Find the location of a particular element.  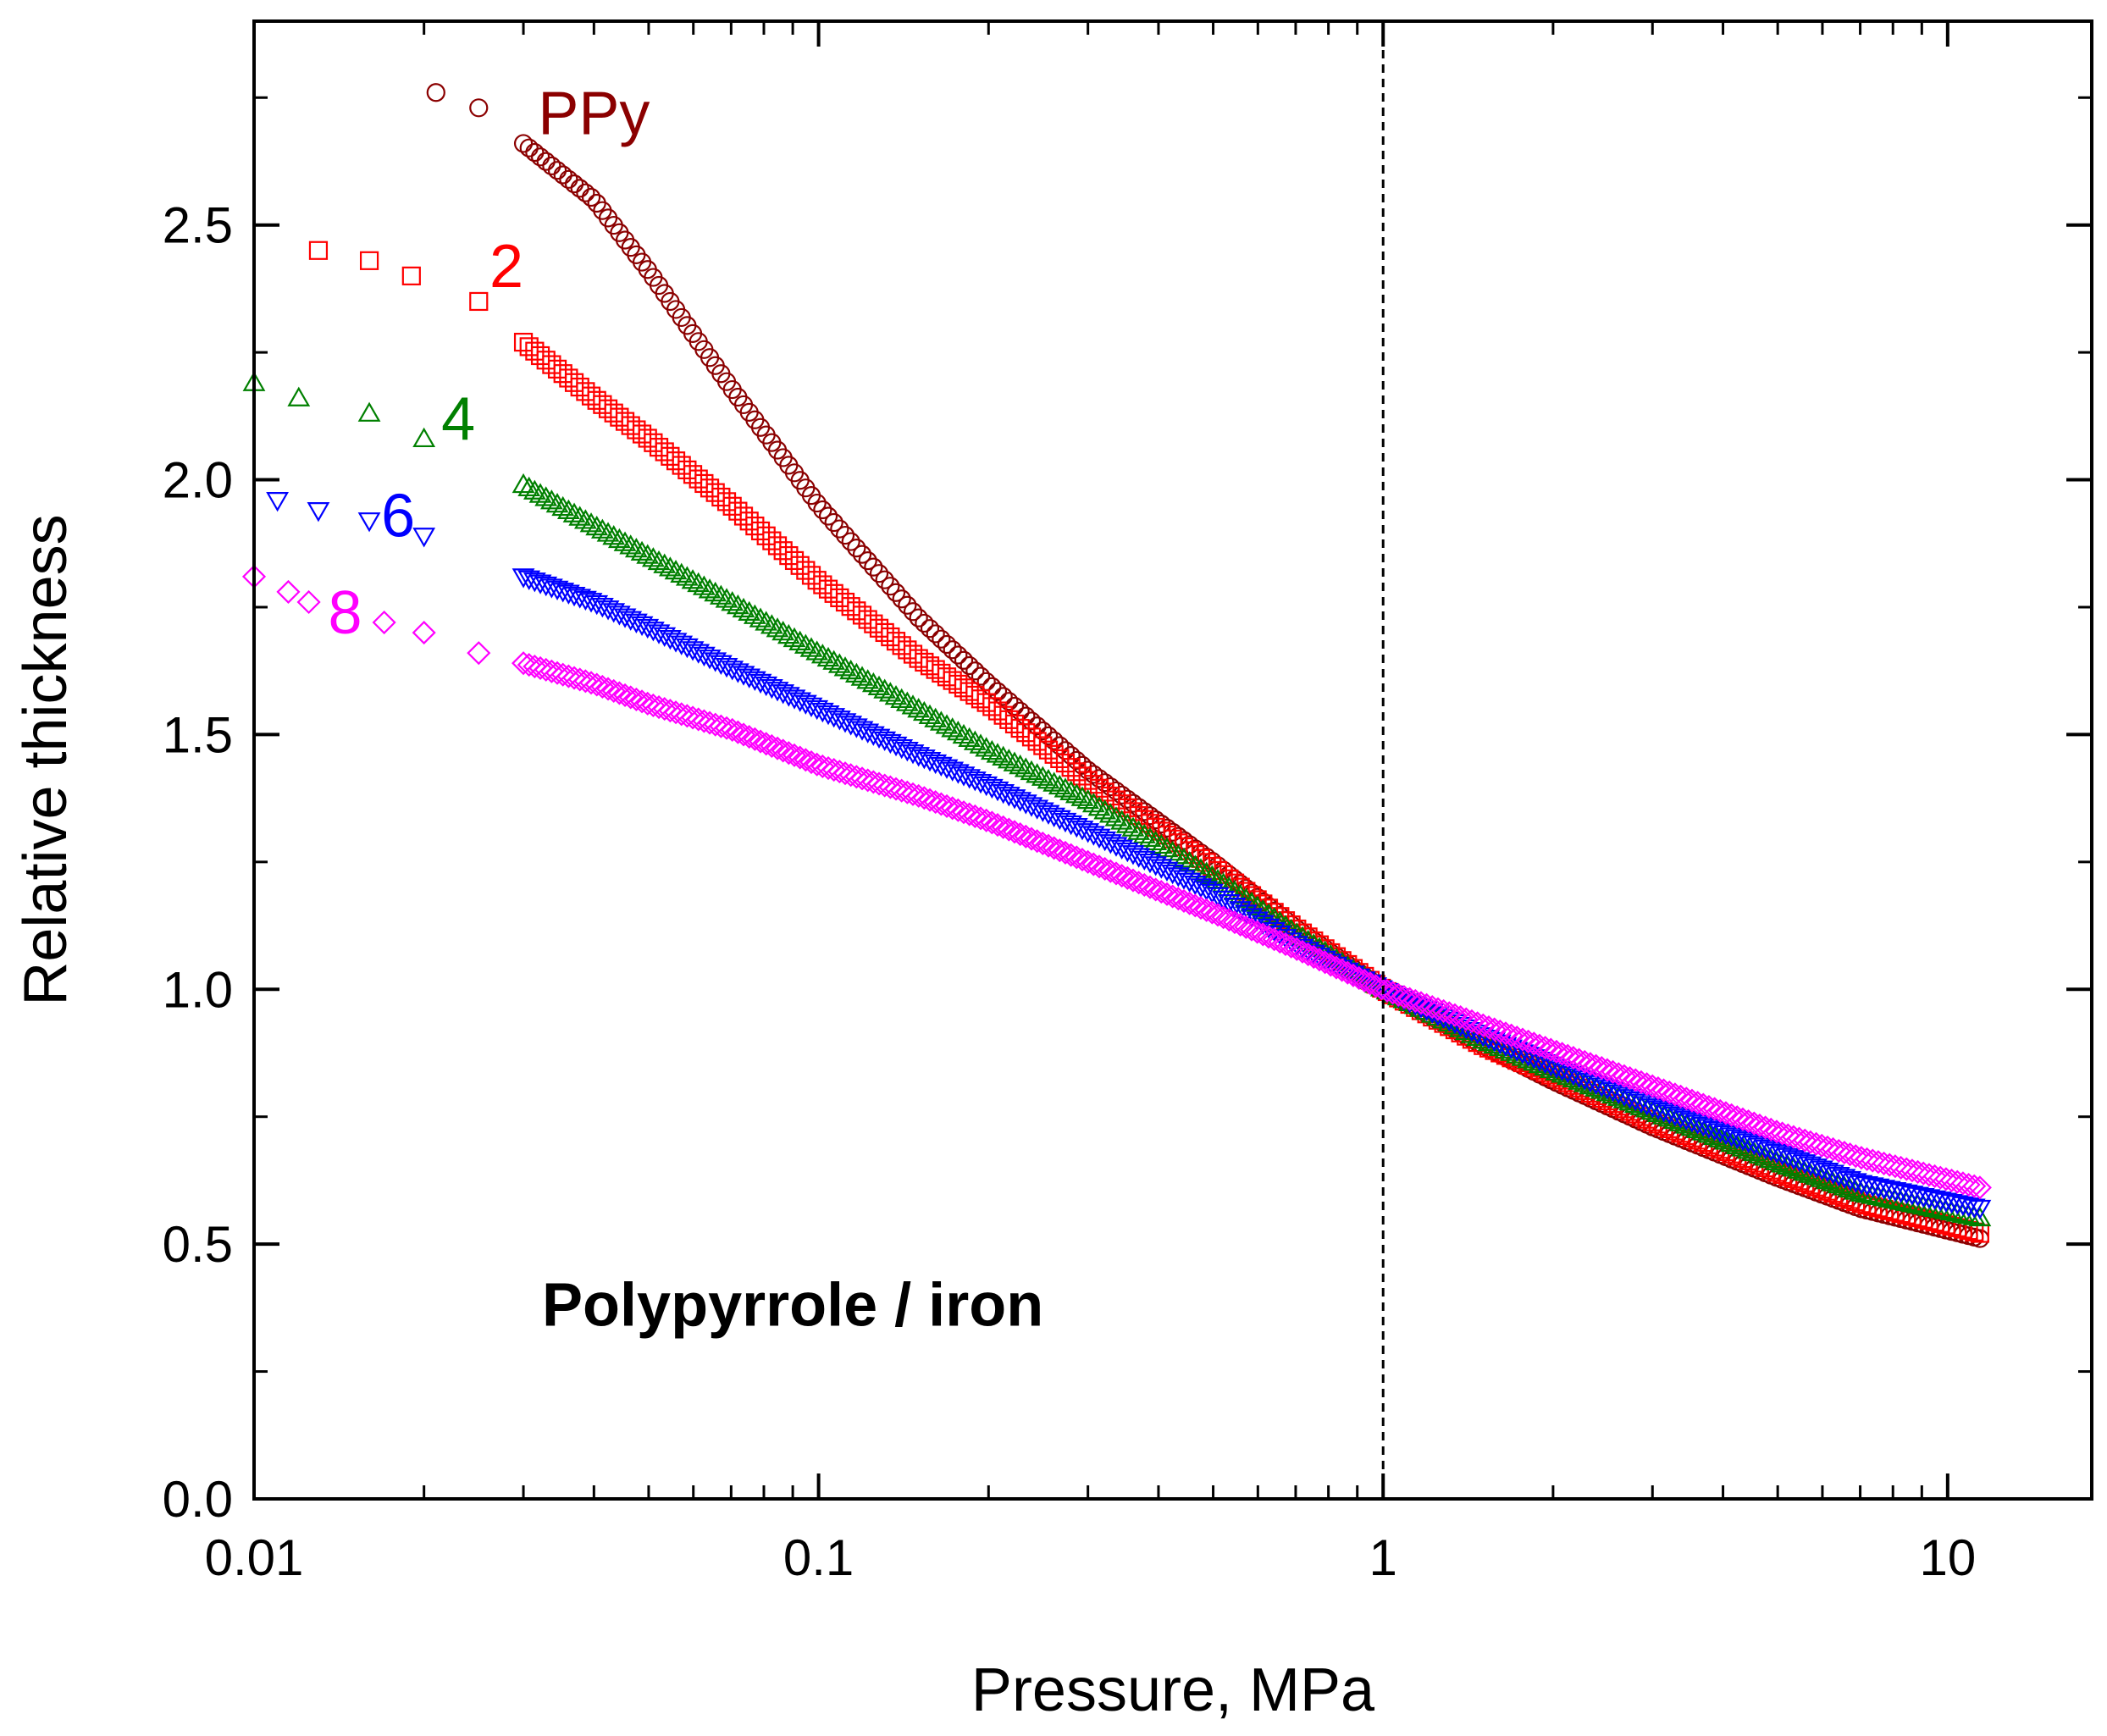

y-axis-title: Relative thickness is located at coordinates (46, 759).